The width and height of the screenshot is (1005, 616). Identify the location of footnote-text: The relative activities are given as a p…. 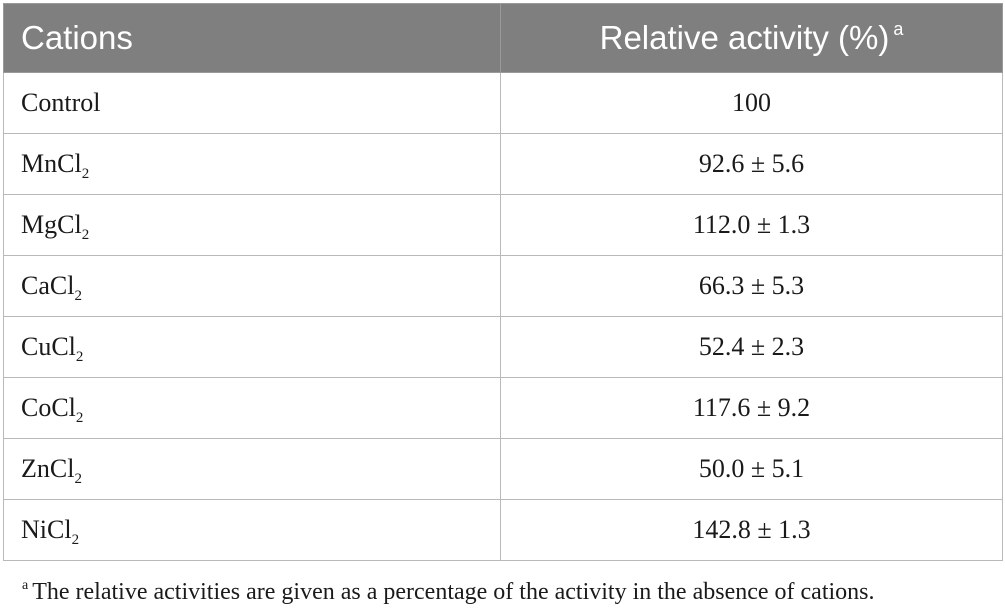
(453, 592).